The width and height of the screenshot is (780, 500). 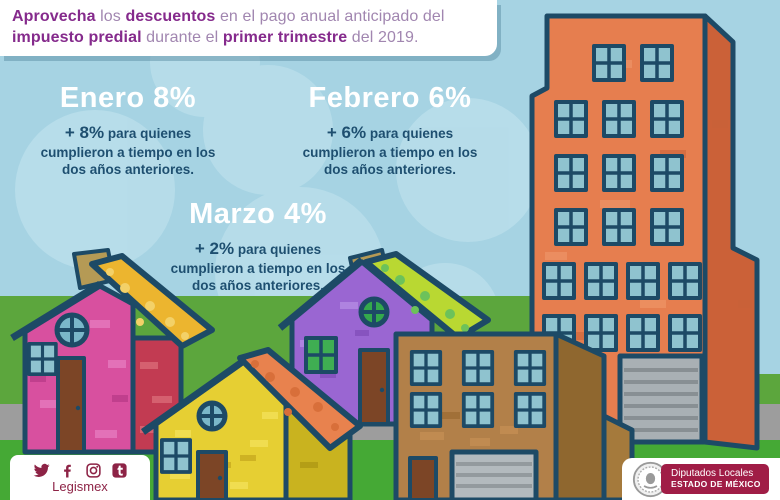 What do you see at coordinates (77, 38) in the screenshot?
I see `banner-text-segment: impuesto predial` at bounding box center [77, 38].